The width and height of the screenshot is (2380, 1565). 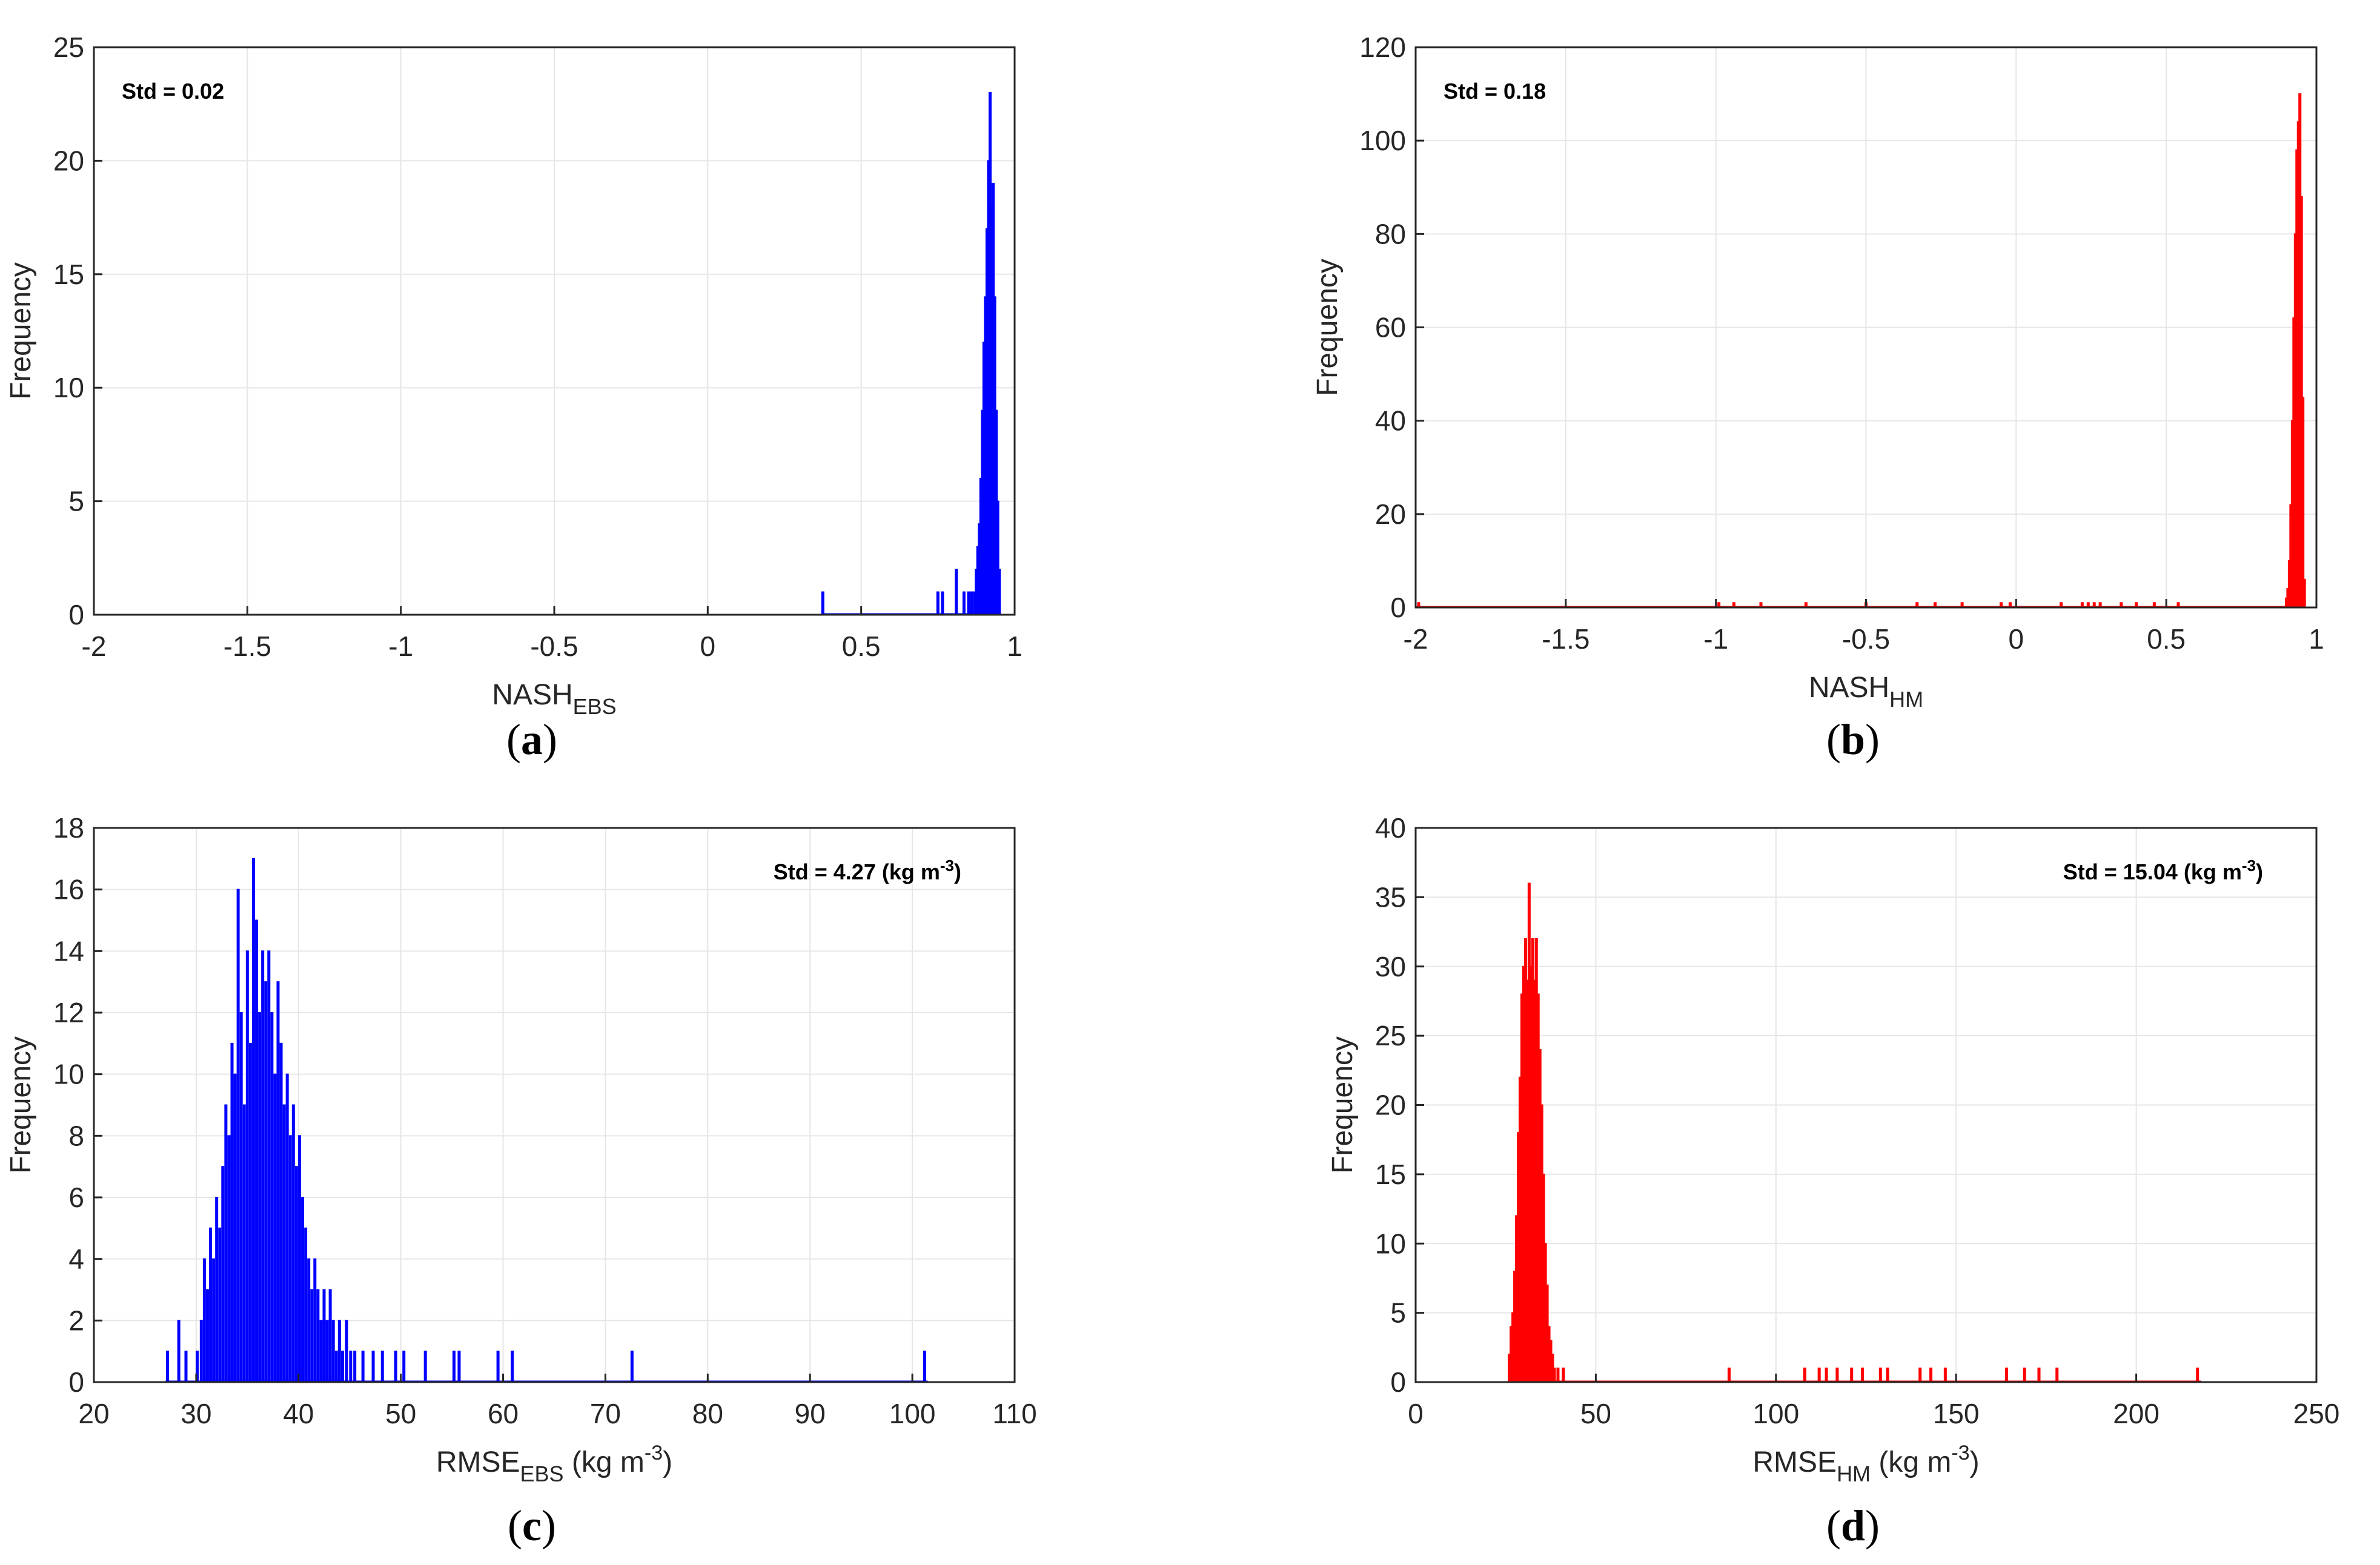 What do you see at coordinates (1382, 47) in the screenshot?
I see `y-tick-label: 120` at bounding box center [1382, 47].